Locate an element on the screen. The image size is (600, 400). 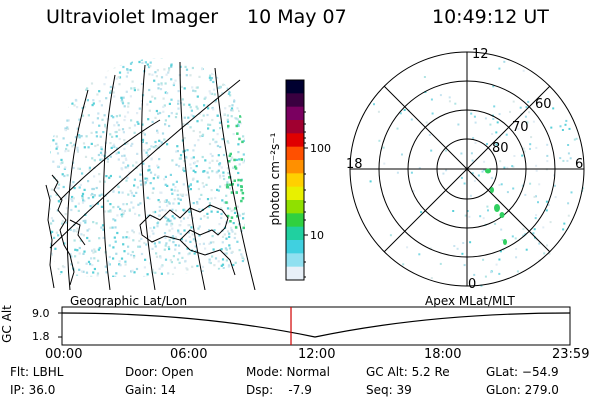
xtick-2359: 23:59 is located at coordinates (571, 354).